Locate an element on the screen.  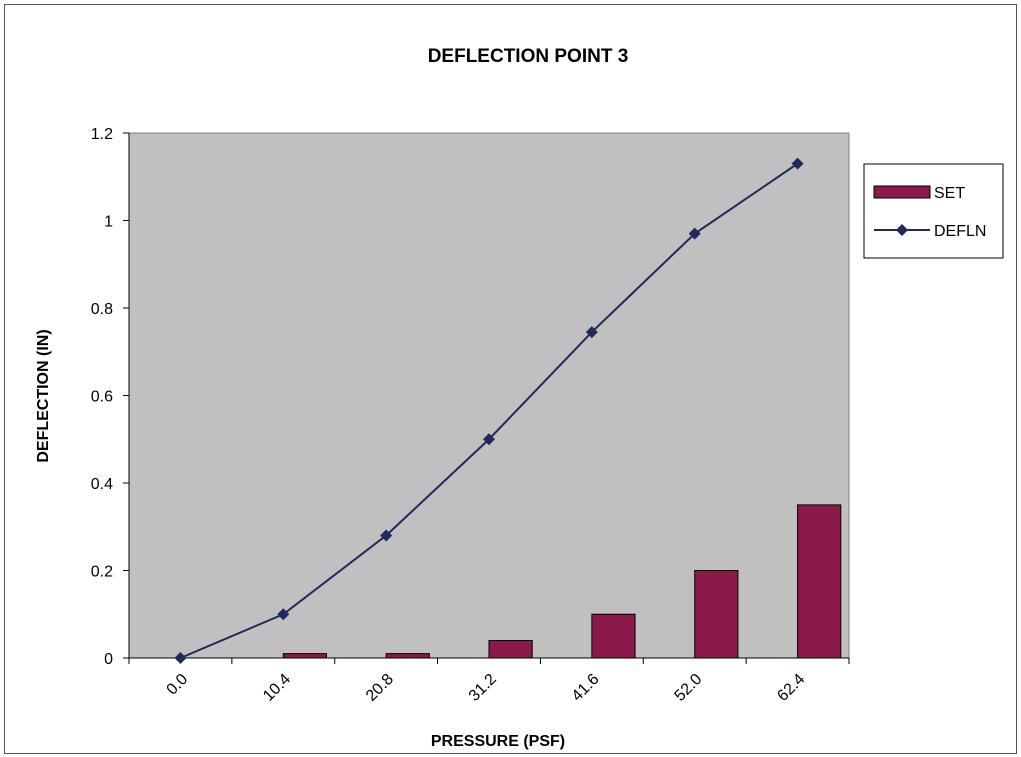
legend-set-label: SET is located at coordinates (949, 193).